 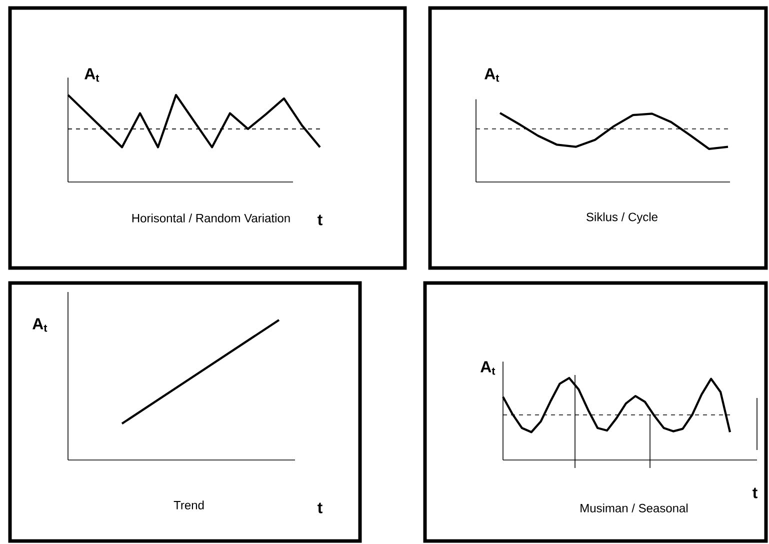 What do you see at coordinates (189, 505) in the screenshot?
I see `text: Trend` at bounding box center [189, 505].